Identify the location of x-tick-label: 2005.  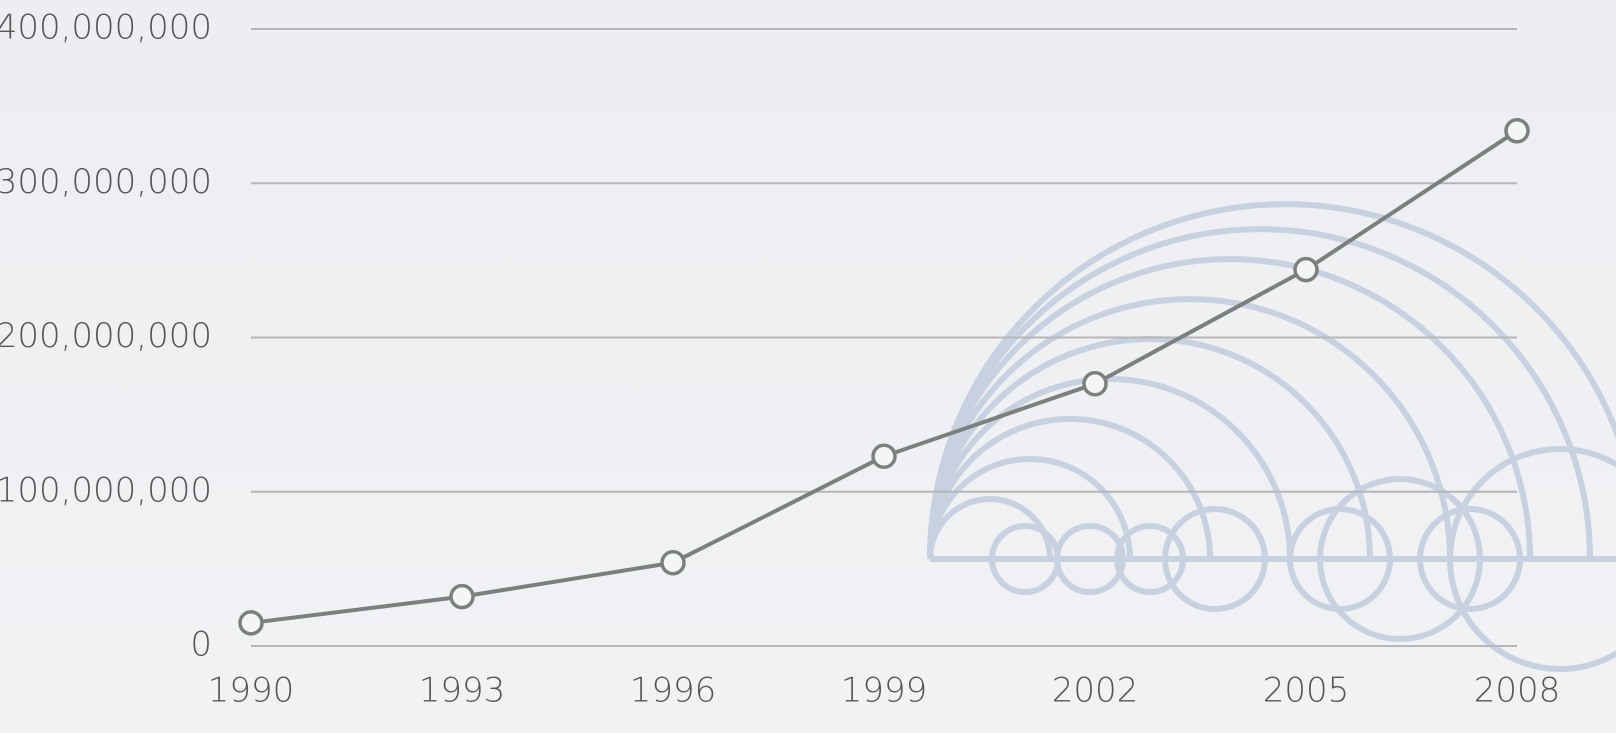
(1306, 691).